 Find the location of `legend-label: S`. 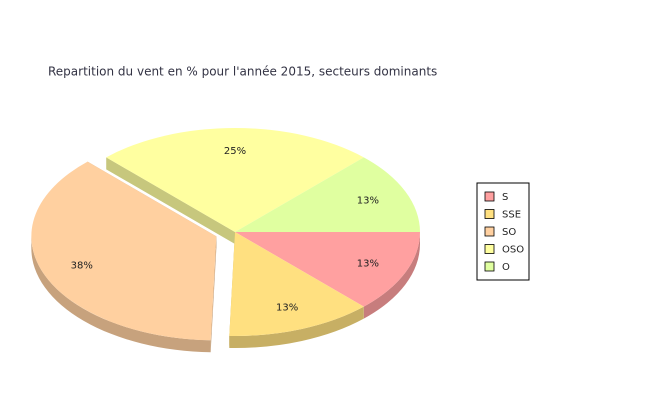

legend-label: S is located at coordinates (505, 197).